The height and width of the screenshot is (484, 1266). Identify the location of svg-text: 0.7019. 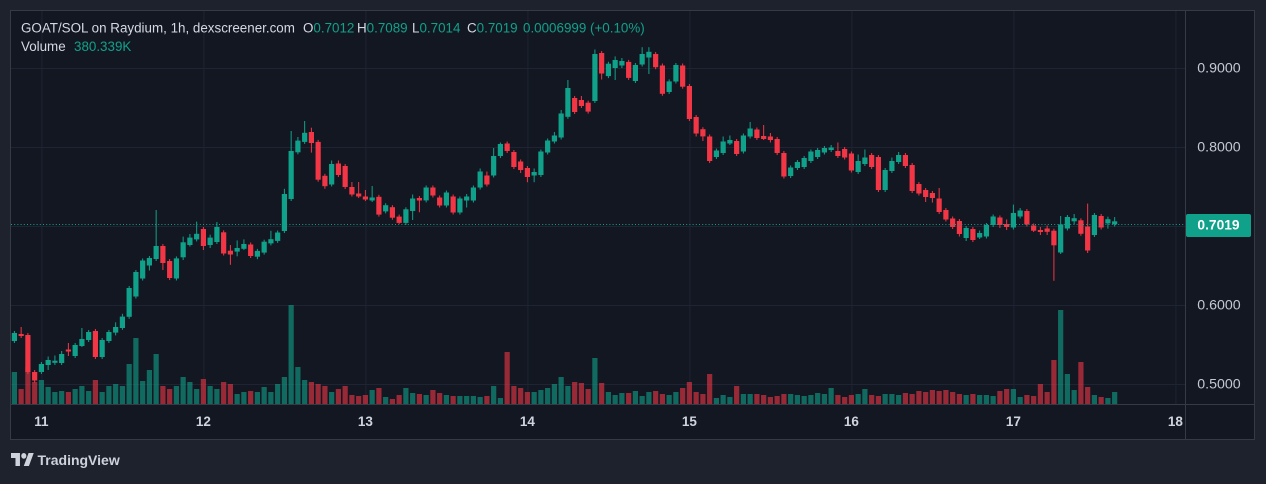
(1218, 225).